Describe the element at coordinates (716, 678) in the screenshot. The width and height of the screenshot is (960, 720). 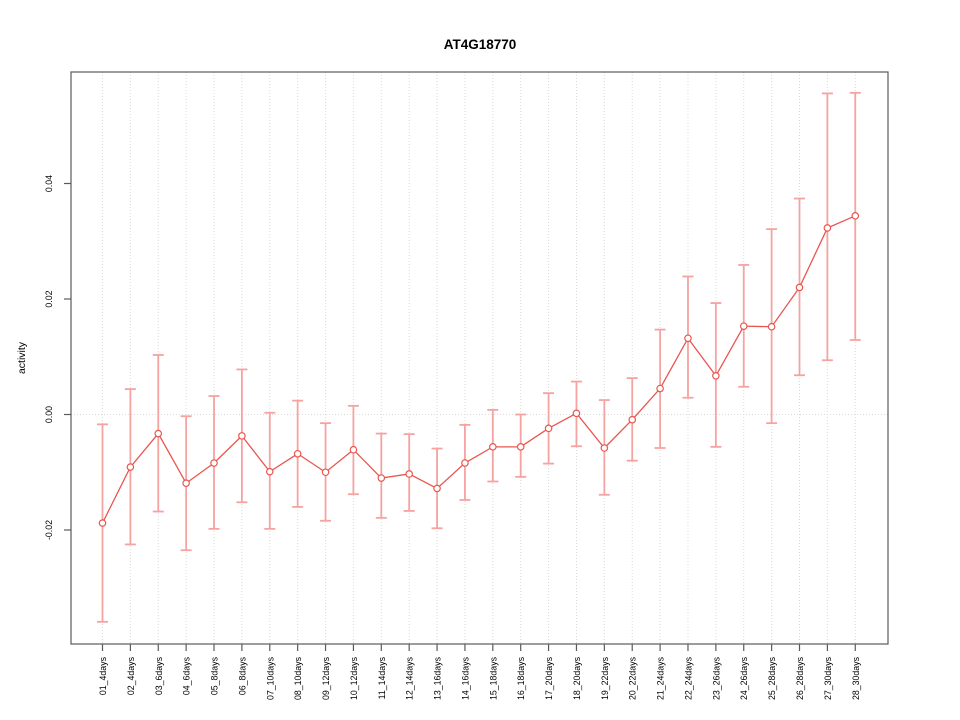
I see `x-tick-label: 23_26days` at that location.